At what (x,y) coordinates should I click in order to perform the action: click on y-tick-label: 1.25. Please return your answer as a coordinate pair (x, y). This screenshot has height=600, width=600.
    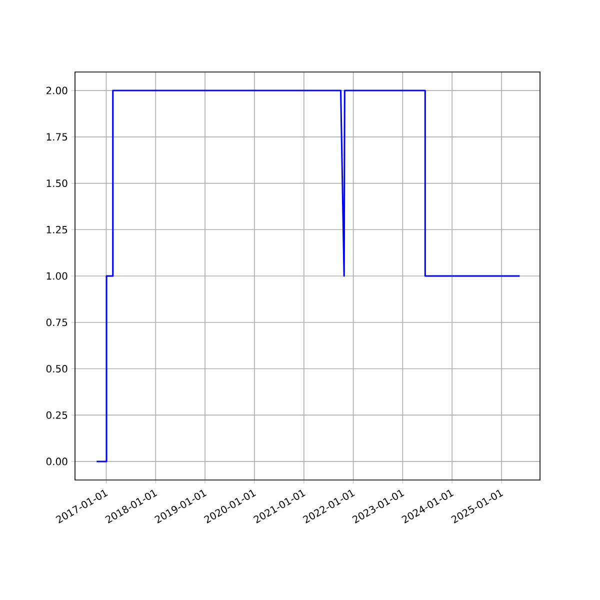
    Looking at the image, I should click on (57, 230).